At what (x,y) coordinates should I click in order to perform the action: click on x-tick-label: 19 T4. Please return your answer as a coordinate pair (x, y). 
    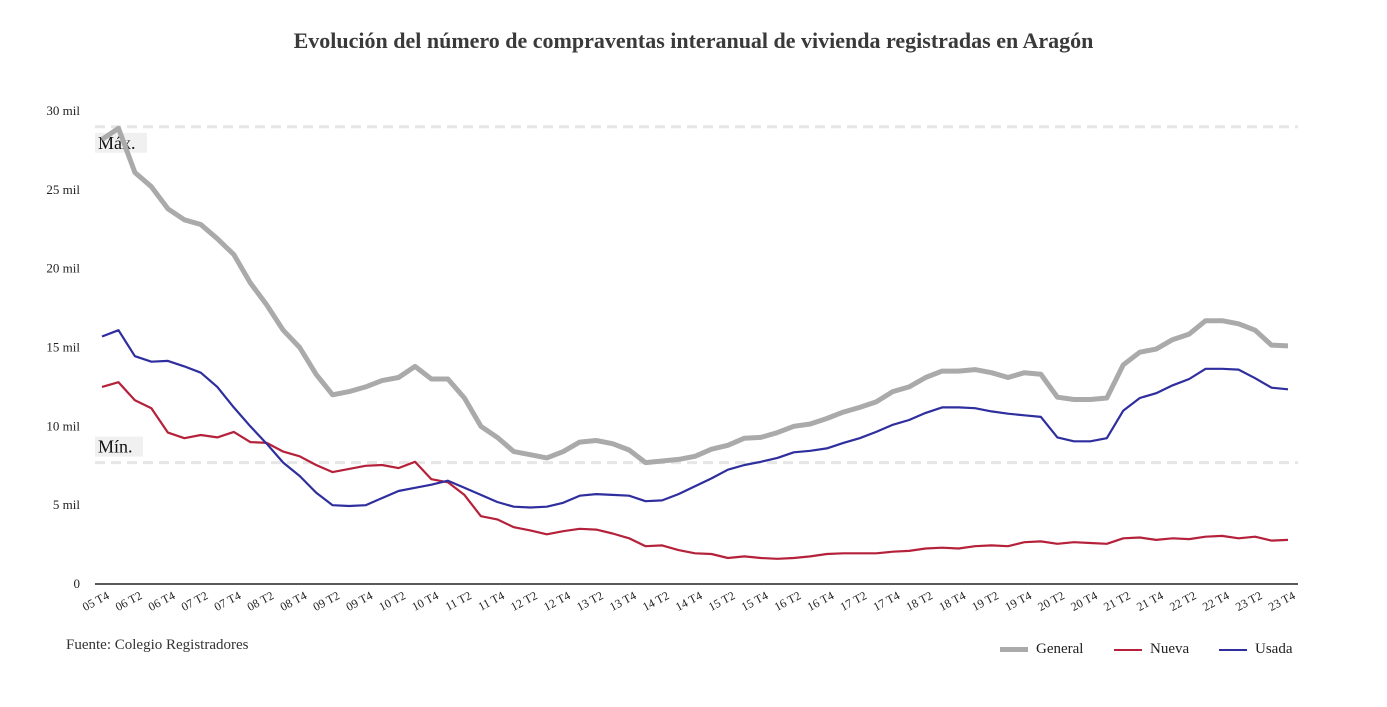
    Looking at the image, I should click on (1017, 601).